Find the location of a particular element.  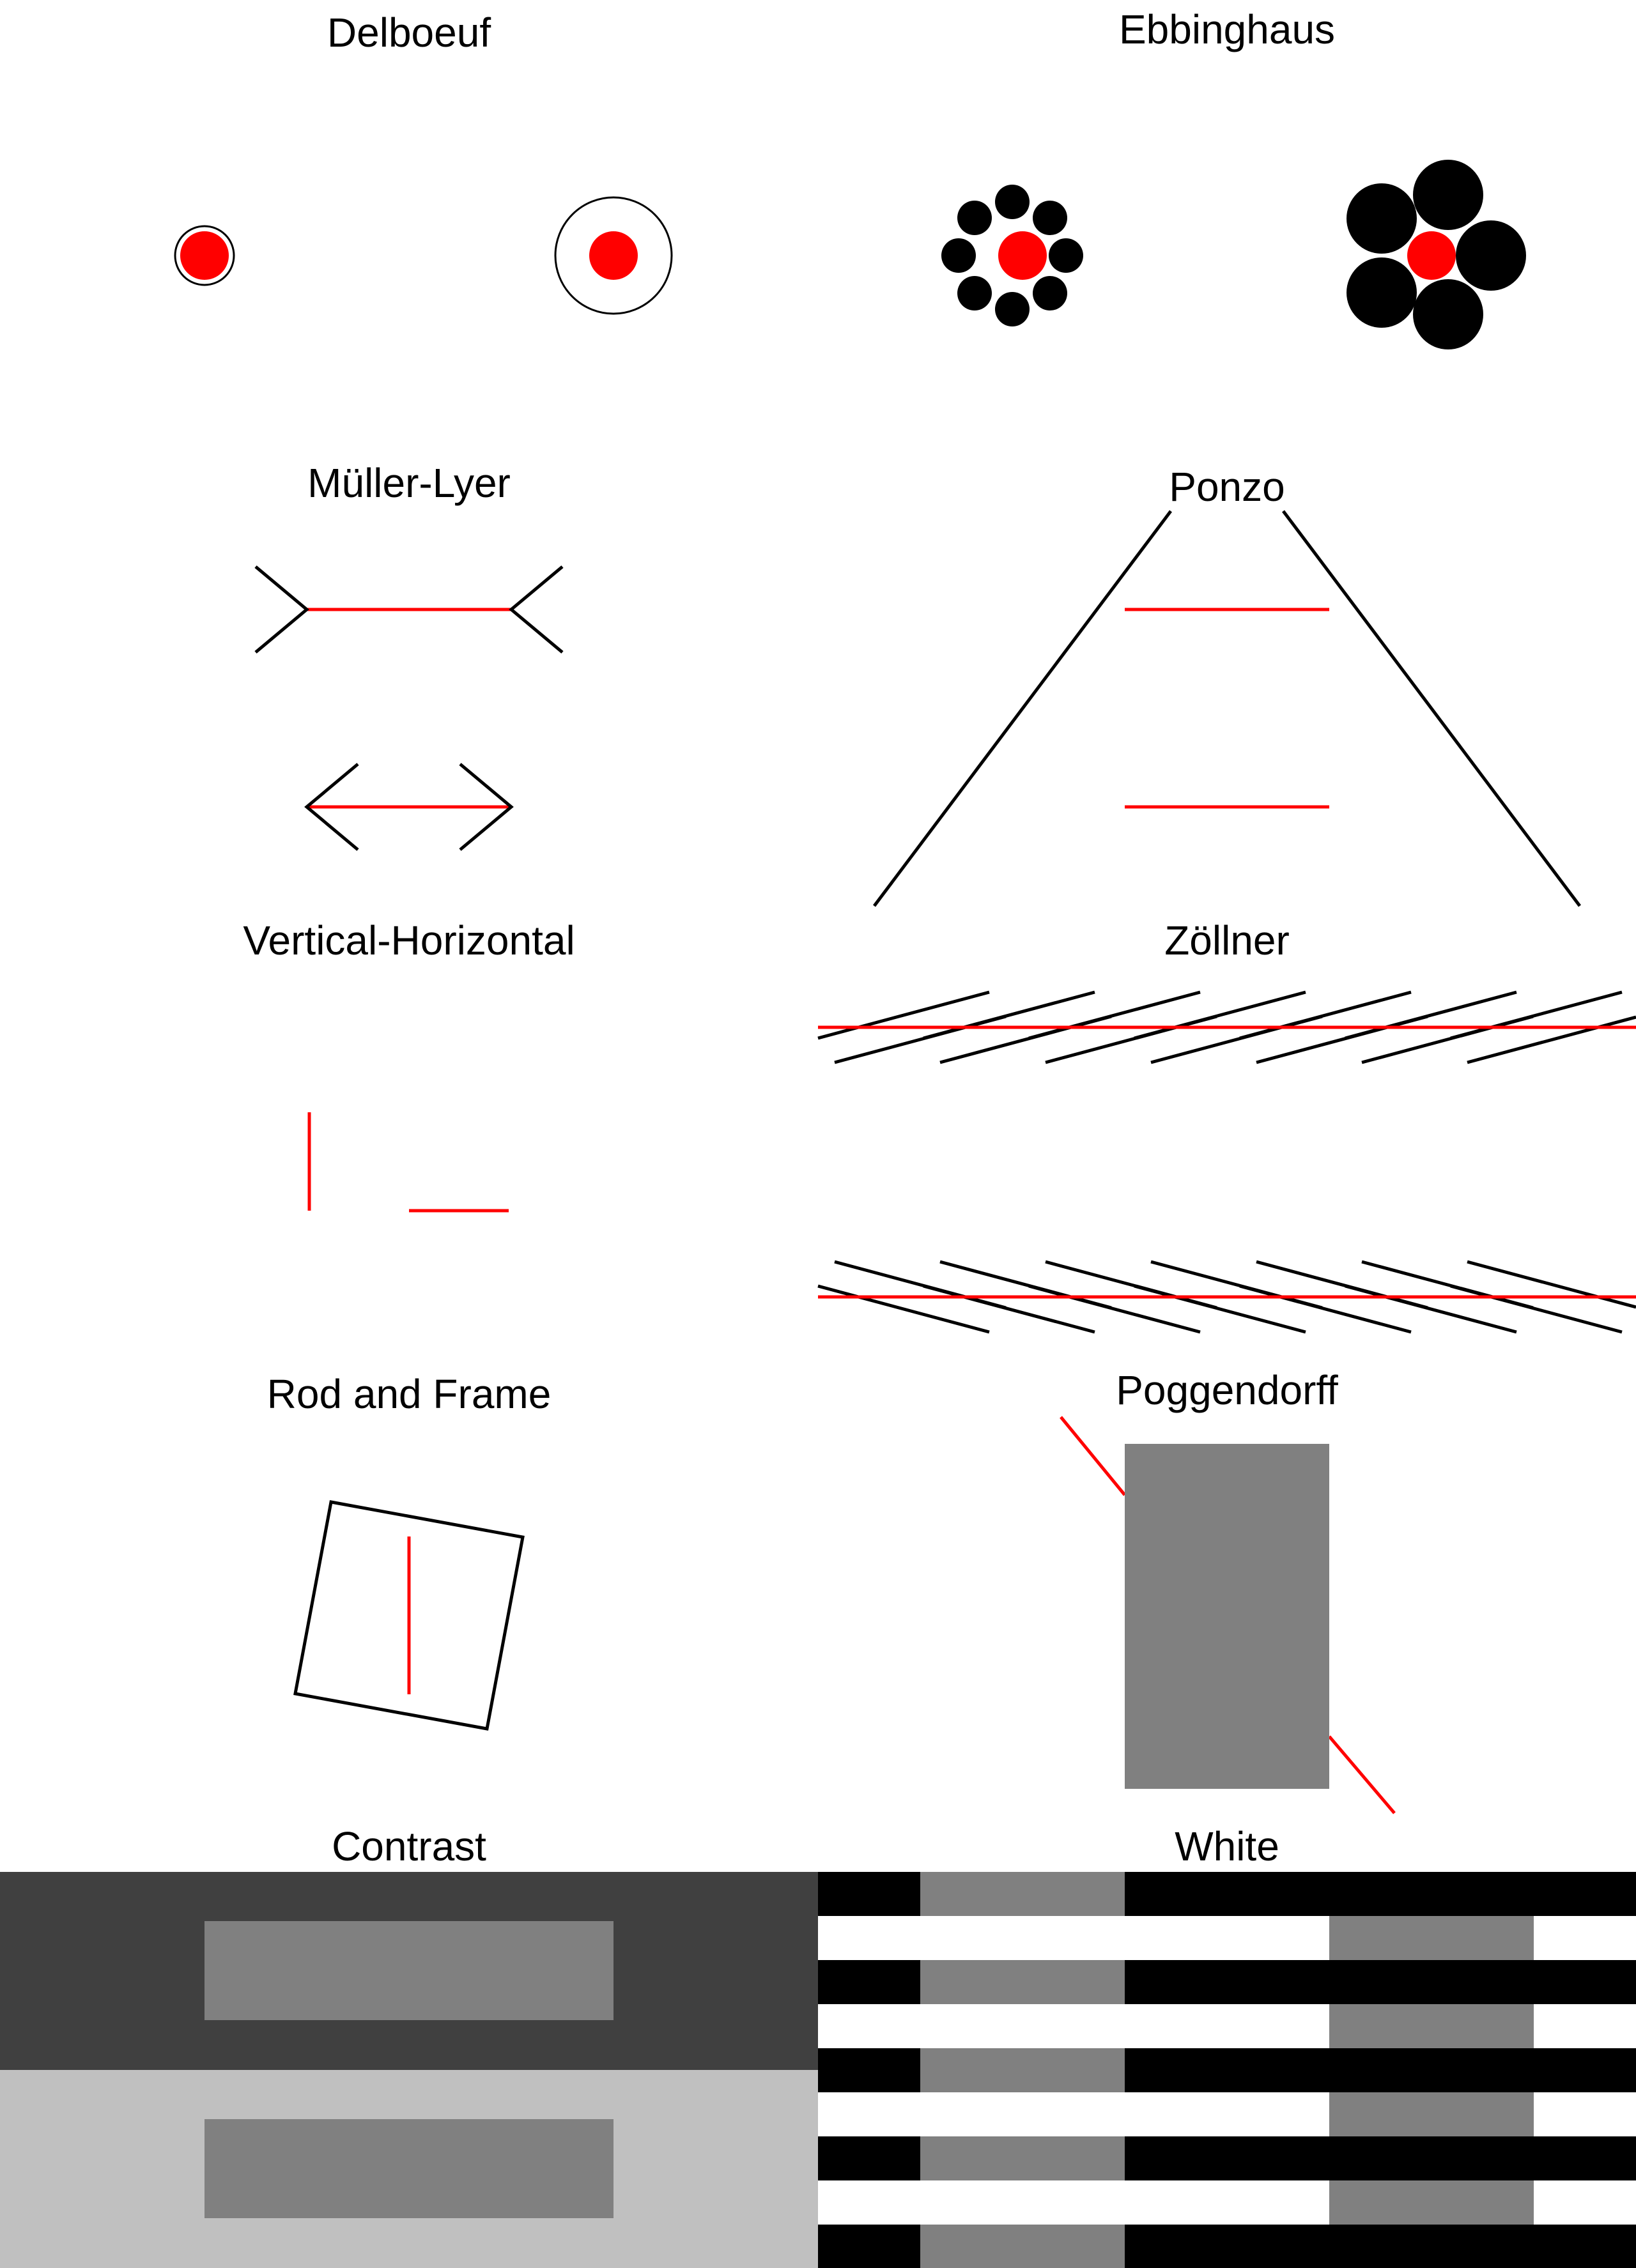

ebbinghaus-left-target is located at coordinates (1022, 255).